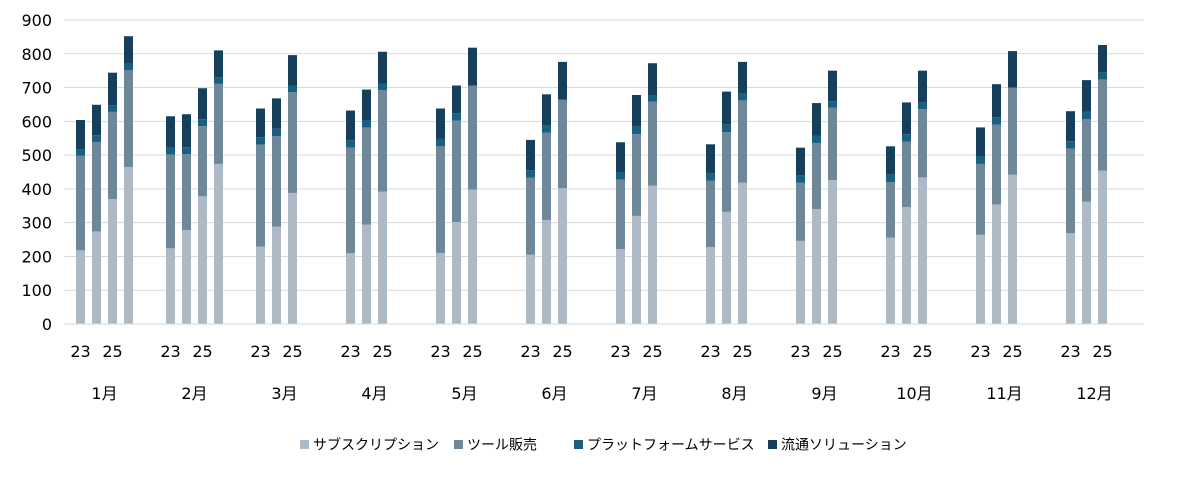 This screenshot has height=483, width=1187. Describe the element at coordinates (36, 20) in the screenshot. I see `y-tick-label: 900` at that location.